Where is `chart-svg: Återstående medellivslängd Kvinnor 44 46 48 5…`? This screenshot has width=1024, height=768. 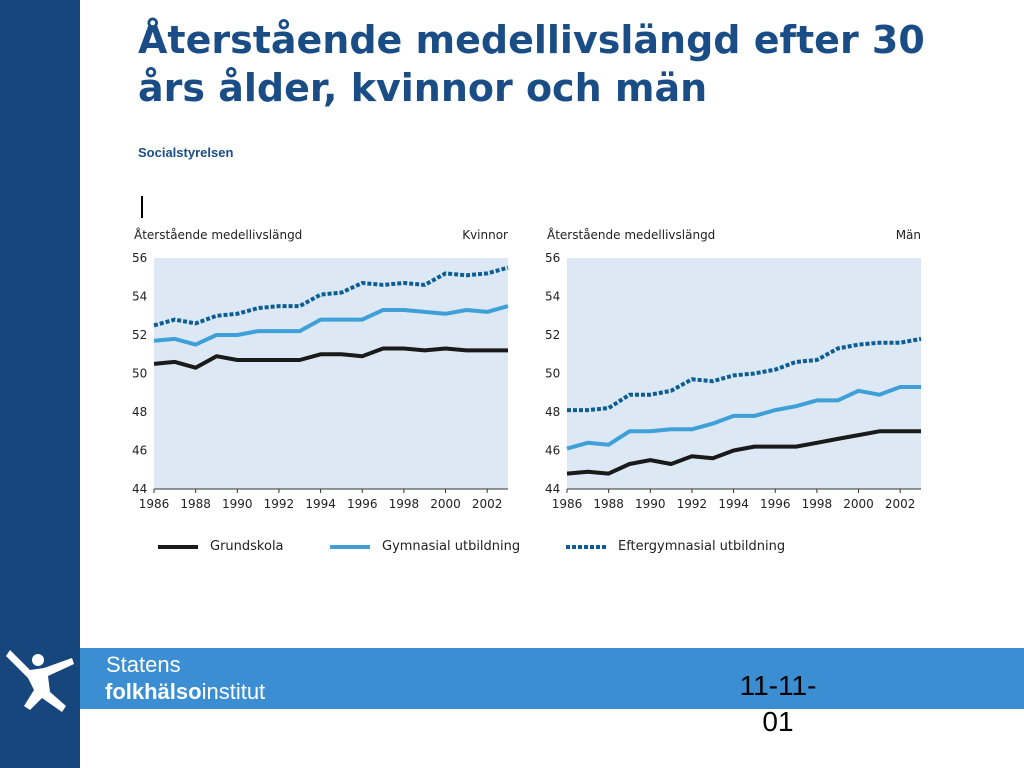 chart-svg: Återstående medellivslängd Kvinnor 44 46 48 5… is located at coordinates (320, 369).